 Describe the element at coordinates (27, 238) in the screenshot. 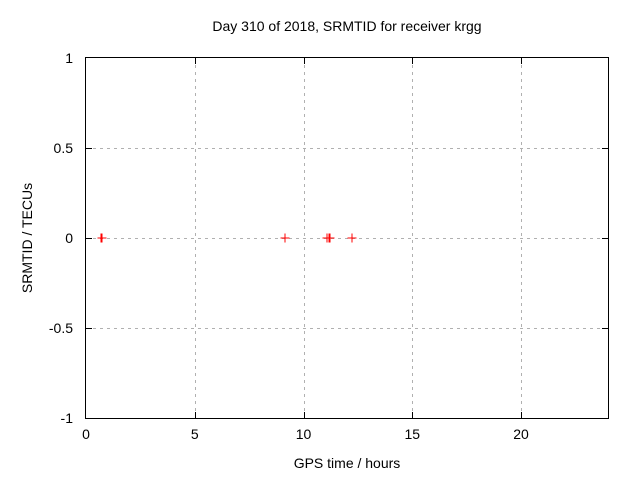

I see `y-axis-label: SRMTID / TECUs` at that location.